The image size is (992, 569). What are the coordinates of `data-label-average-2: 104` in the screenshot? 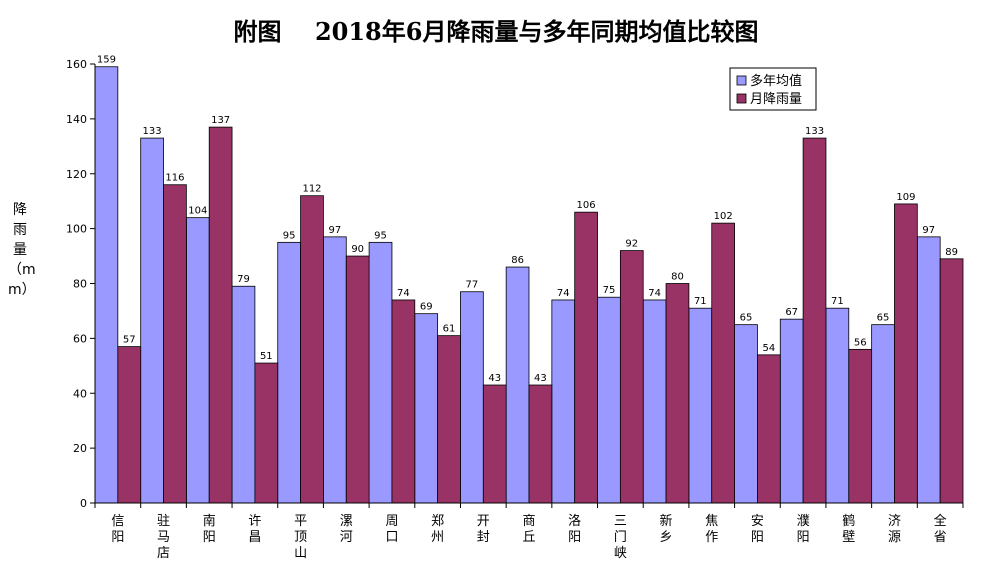 It's located at (197, 211).